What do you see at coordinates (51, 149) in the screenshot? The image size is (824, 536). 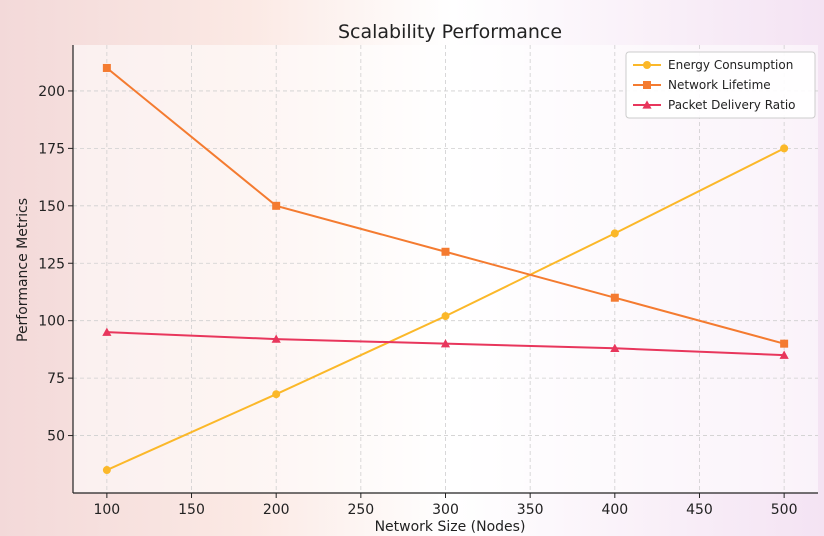 I see `y-tick-label: 175` at bounding box center [51, 149].